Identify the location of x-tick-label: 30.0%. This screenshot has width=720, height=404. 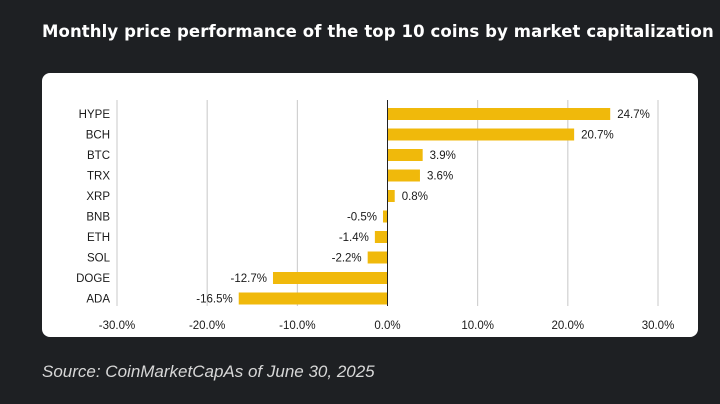
(658, 326).